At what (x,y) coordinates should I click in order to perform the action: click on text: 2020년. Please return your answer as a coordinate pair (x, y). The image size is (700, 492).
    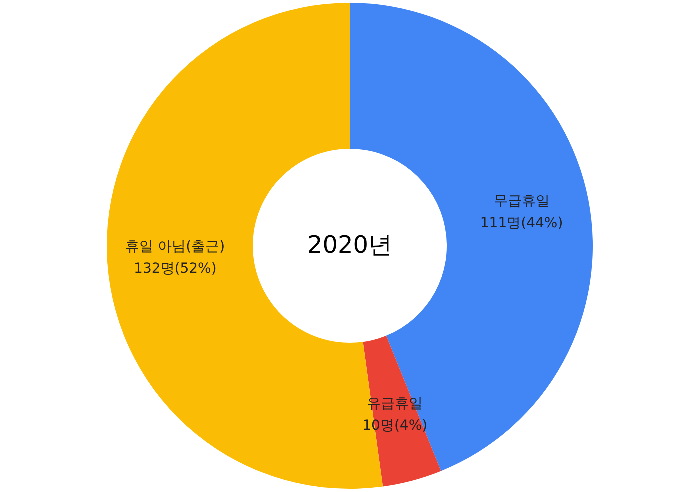
    Looking at the image, I should click on (350, 245).